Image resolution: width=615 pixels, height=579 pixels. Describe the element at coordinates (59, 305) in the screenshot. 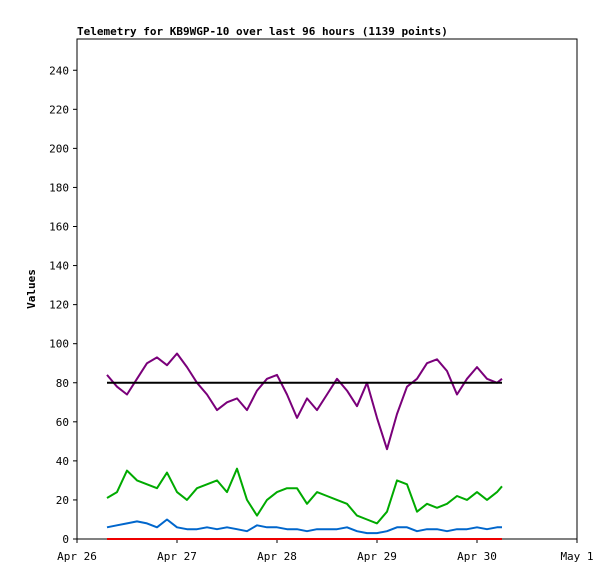

I see `y-tick-label: 120` at that location.